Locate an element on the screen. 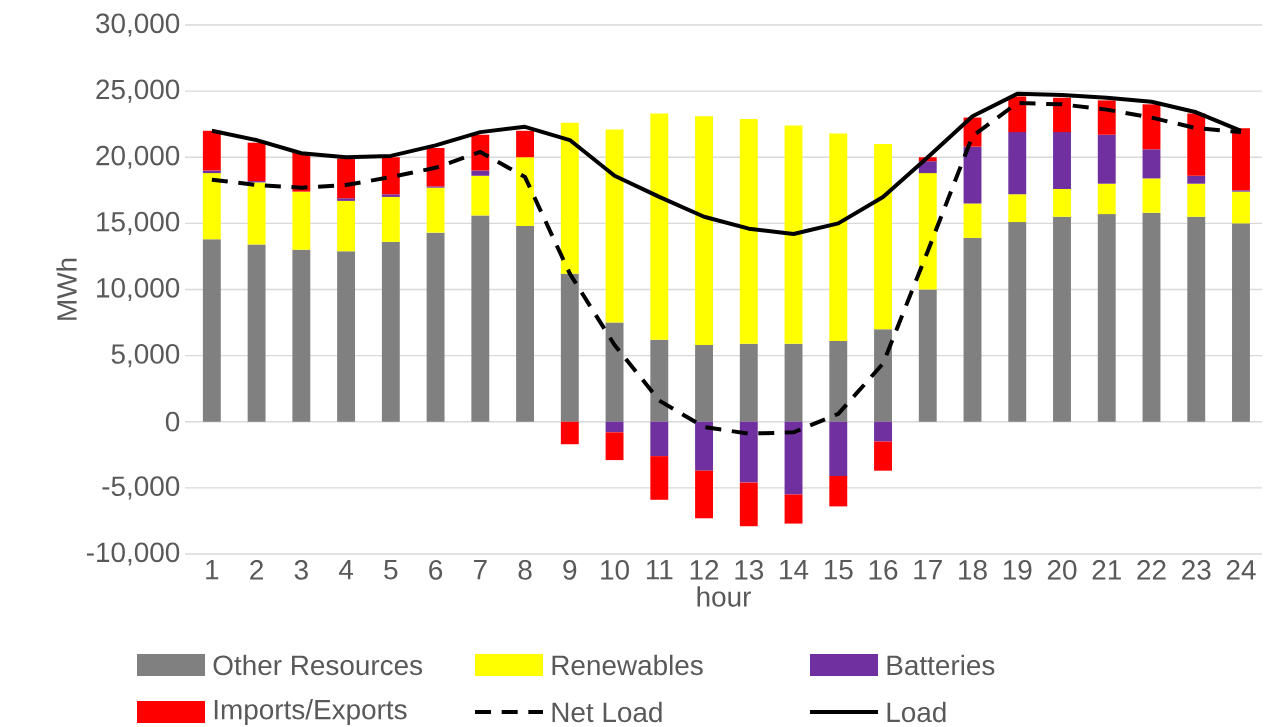 The height and width of the screenshot is (727, 1265). legend-label: Imports/Exports is located at coordinates (310, 712).